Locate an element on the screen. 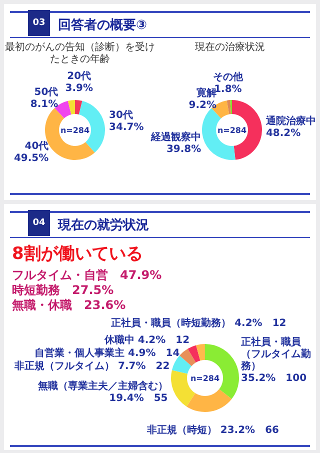 Image resolution: width=320 pixels, height=453 pixels. data-label: 7.7% 22 is located at coordinates (144, 366).